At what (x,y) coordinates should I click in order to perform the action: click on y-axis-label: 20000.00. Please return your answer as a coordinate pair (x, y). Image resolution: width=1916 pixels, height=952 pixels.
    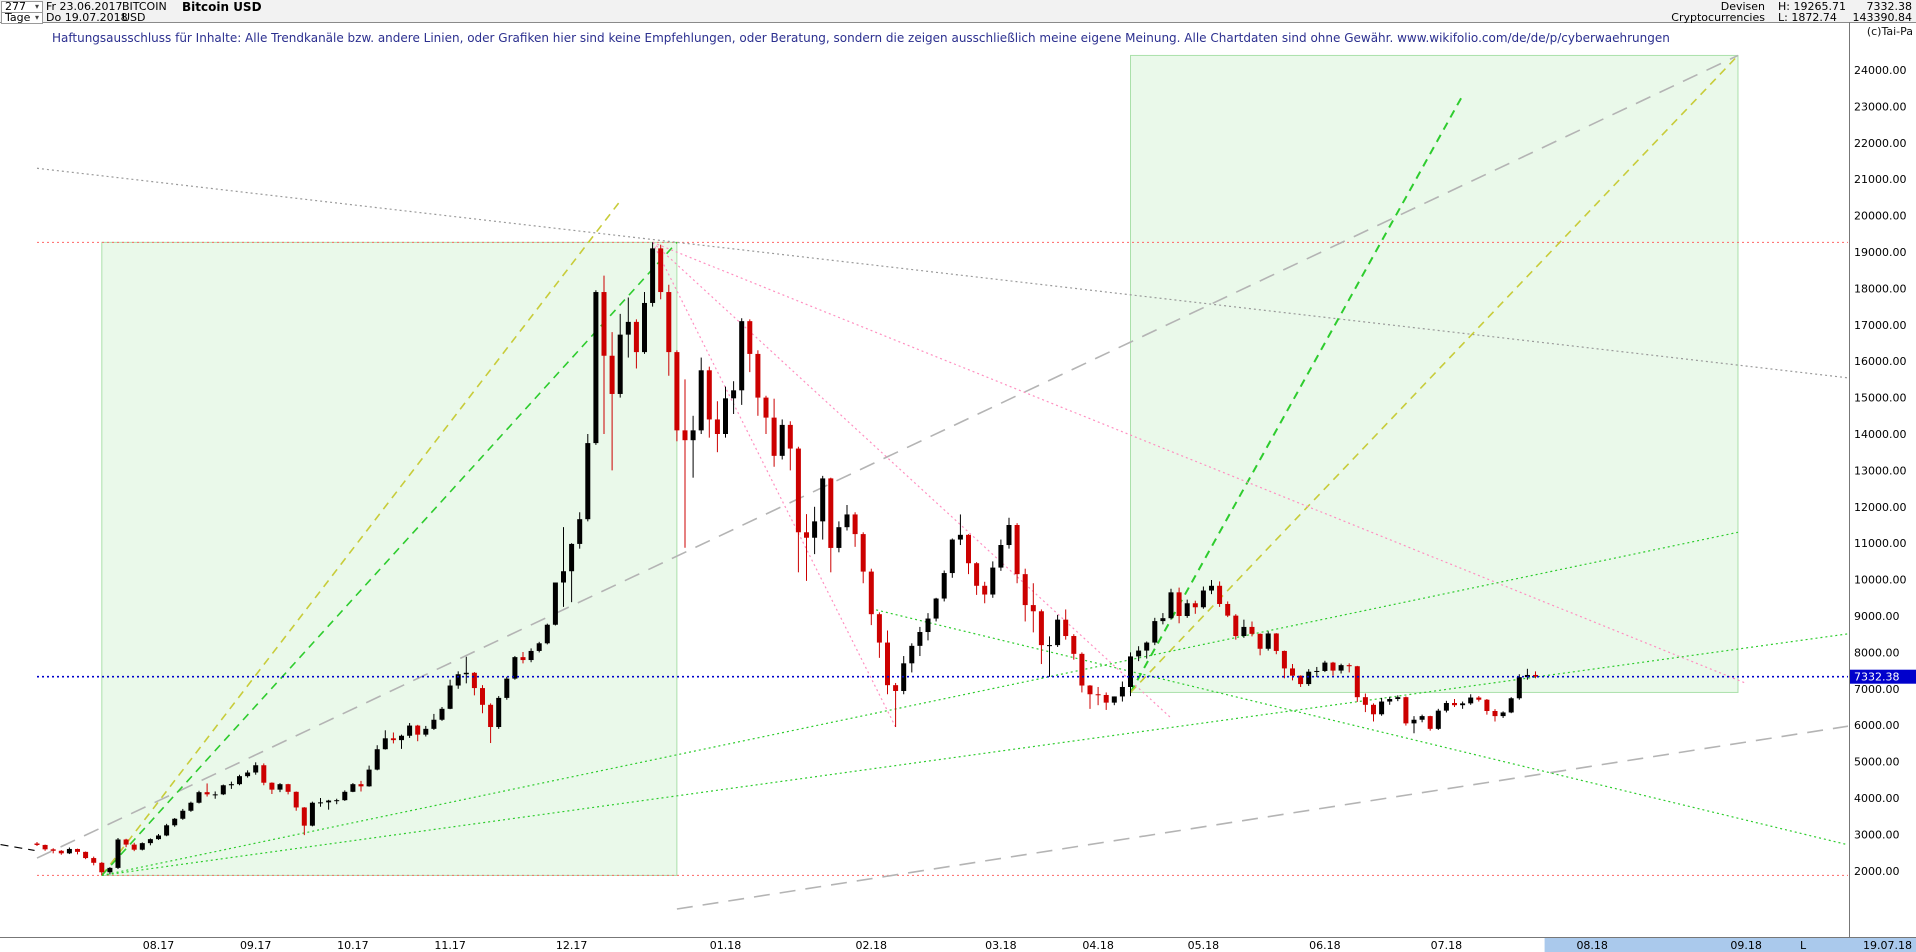
    Looking at the image, I should click on (1880, 216).